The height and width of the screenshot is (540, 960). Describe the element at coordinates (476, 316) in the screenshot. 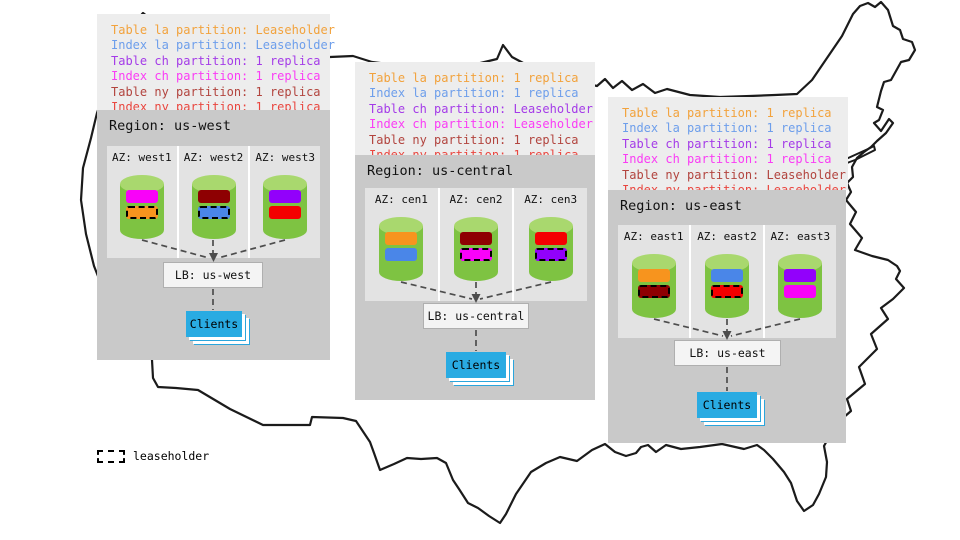

I see `load-balancer-box: LB: us-central` at that location.